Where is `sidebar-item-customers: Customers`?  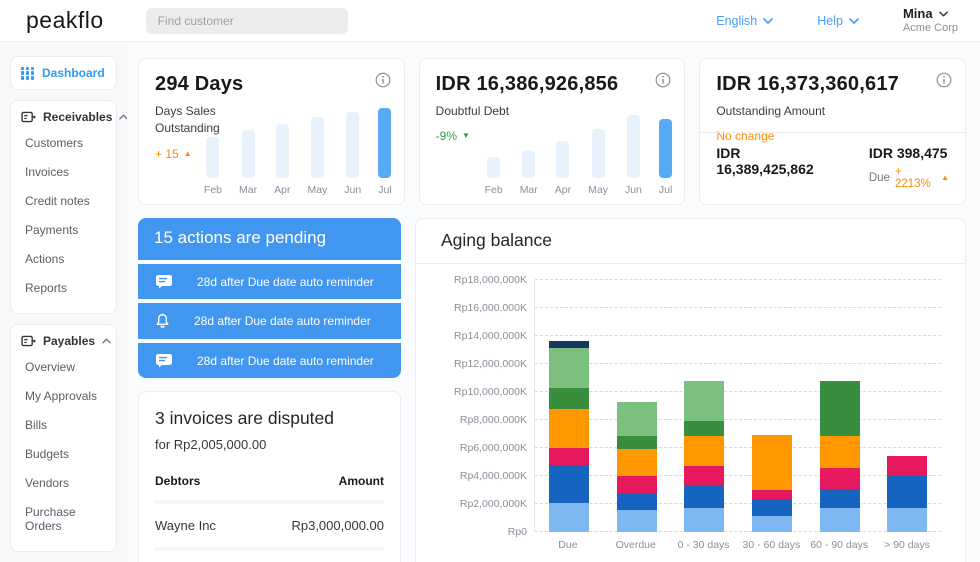
sidebar-item-customers: Customers is located at coordinates (54, 142).